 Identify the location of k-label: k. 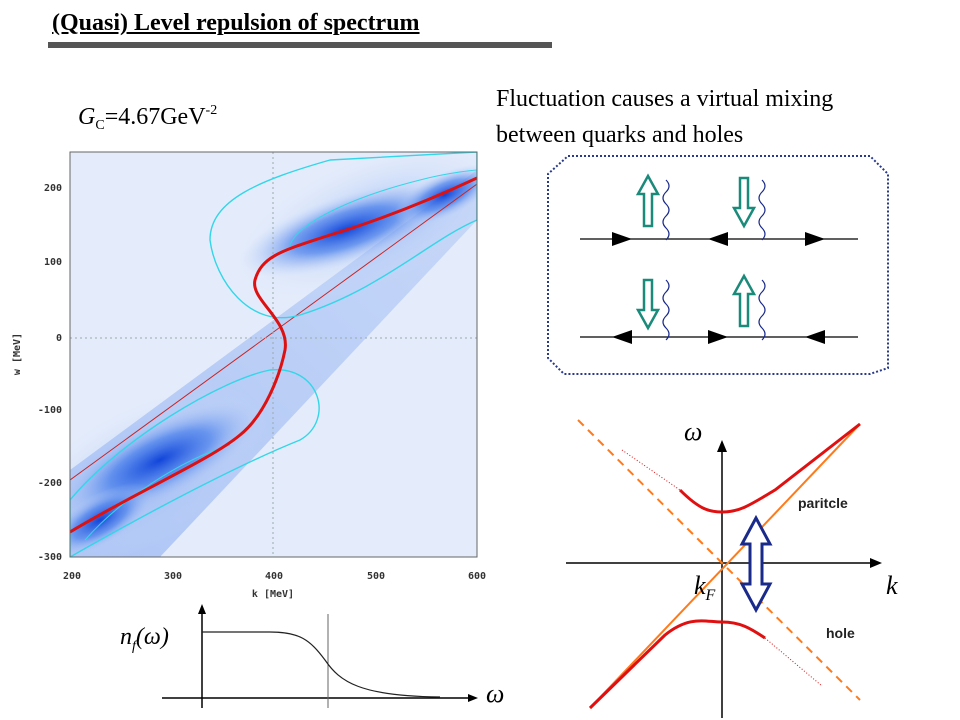
(892, 585).